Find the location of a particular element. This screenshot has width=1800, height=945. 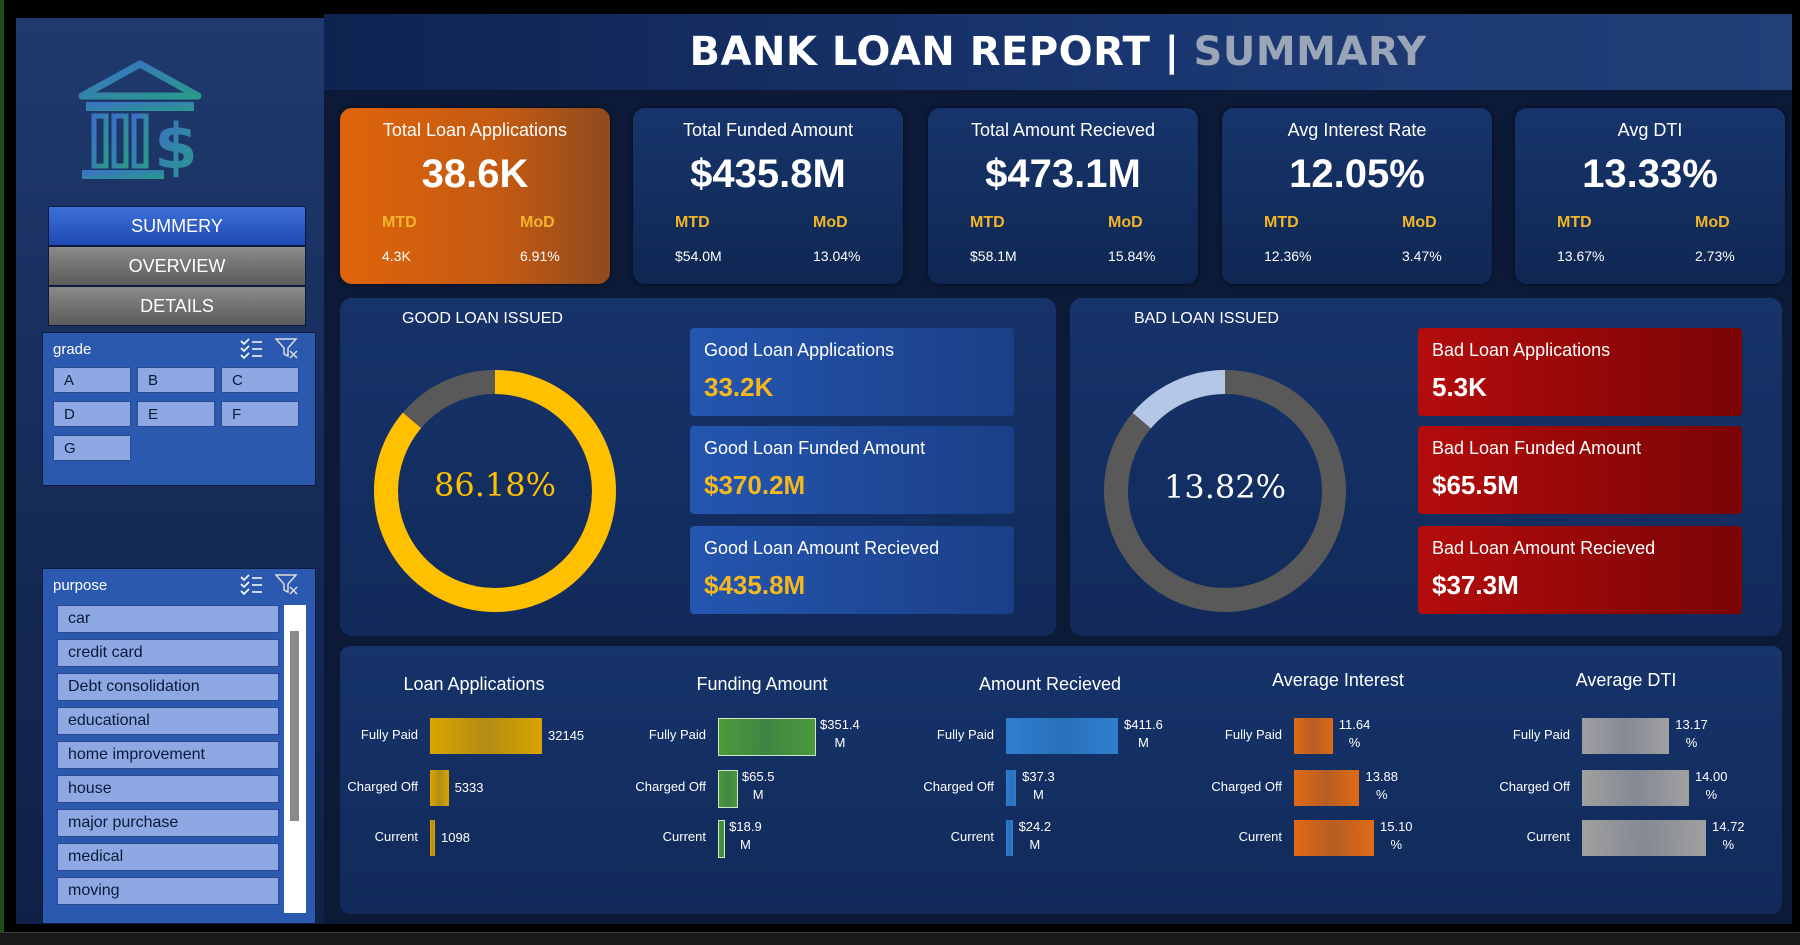

purpose-item: home improvement is located at coordinates (168, 755).